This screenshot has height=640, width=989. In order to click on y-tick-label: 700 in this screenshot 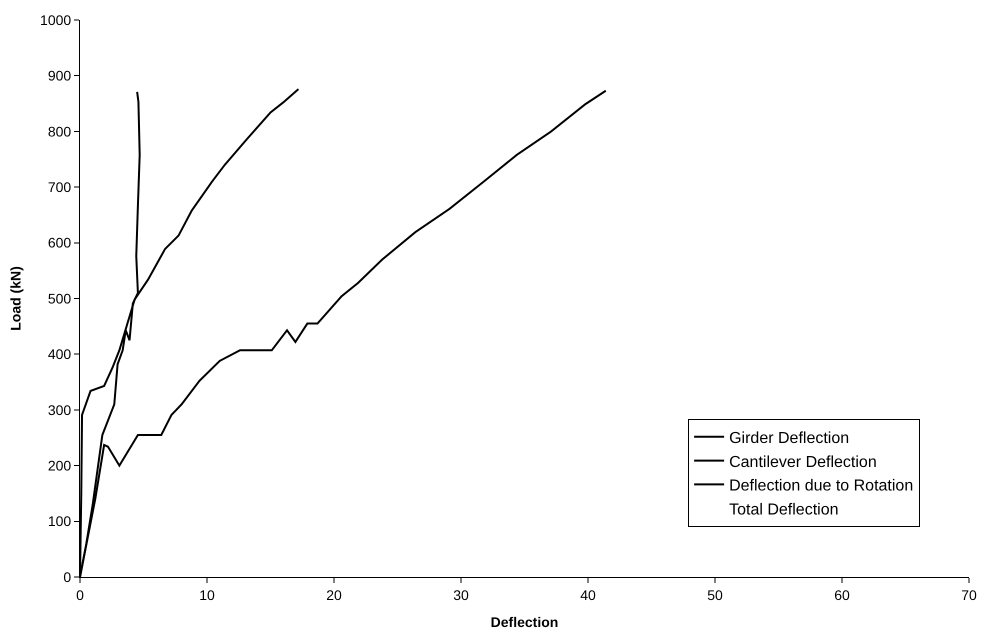, I will do `click(60, 187)`.